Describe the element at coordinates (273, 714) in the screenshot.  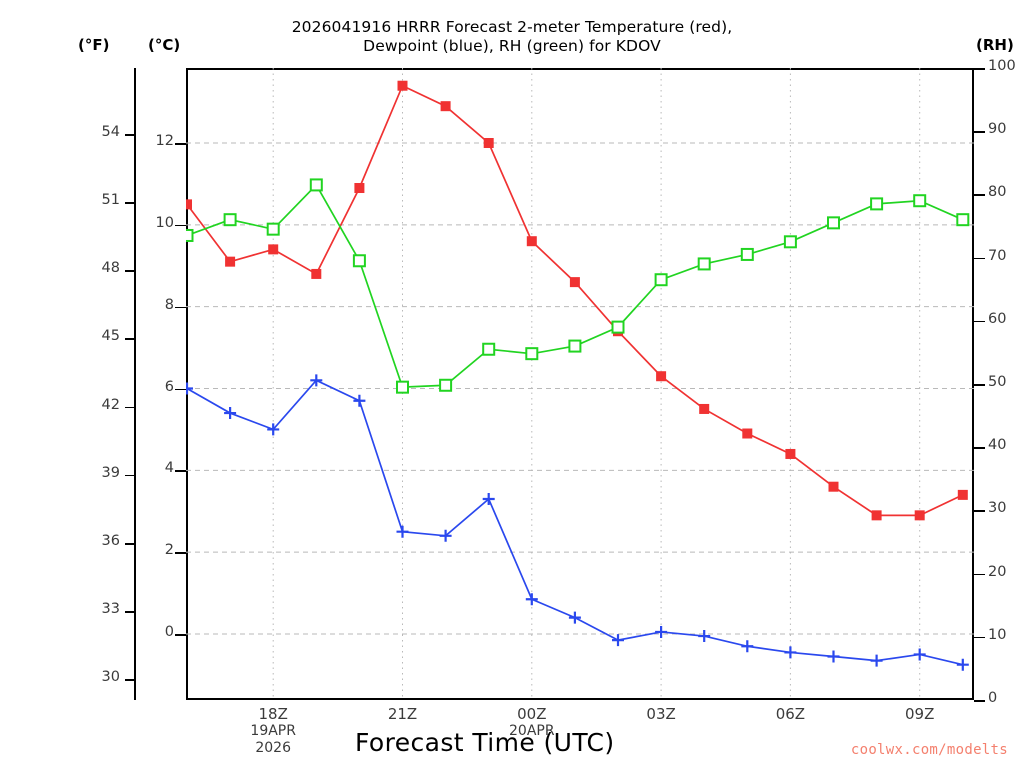
I see `time-tick-main: 18Z` at that location.